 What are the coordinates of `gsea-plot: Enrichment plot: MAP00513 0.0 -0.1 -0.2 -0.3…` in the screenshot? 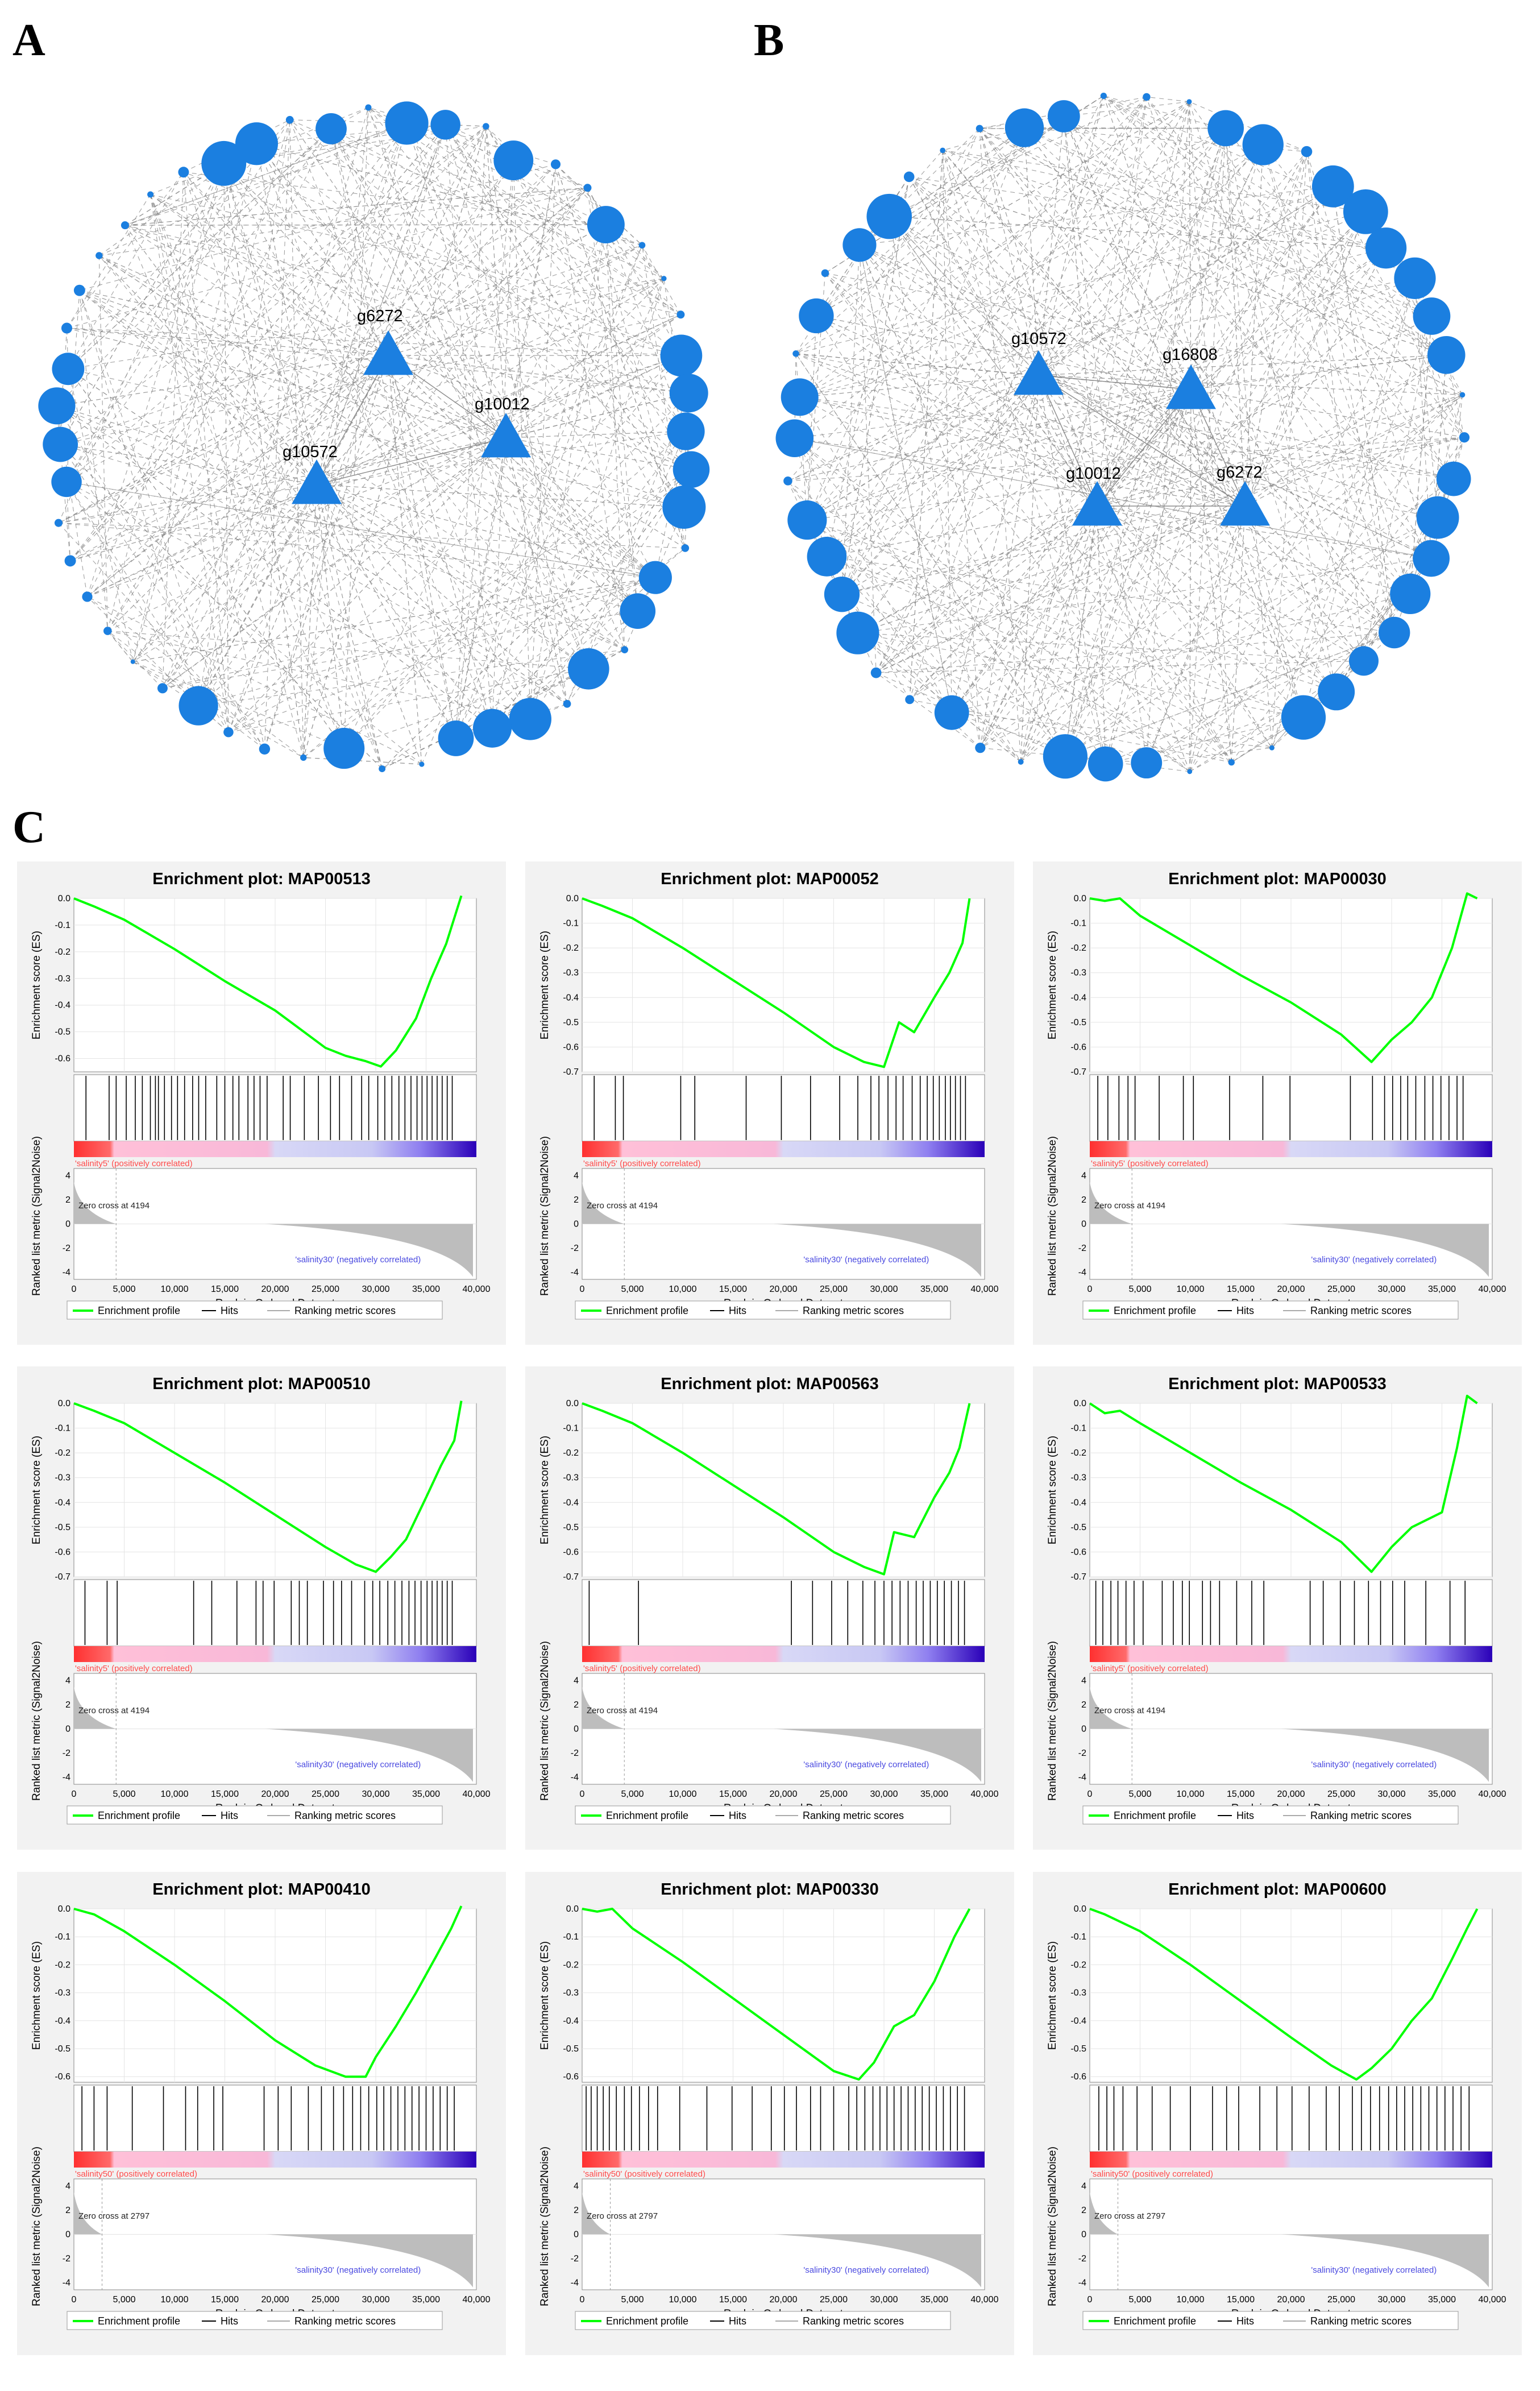 It's located at (261, 1103).